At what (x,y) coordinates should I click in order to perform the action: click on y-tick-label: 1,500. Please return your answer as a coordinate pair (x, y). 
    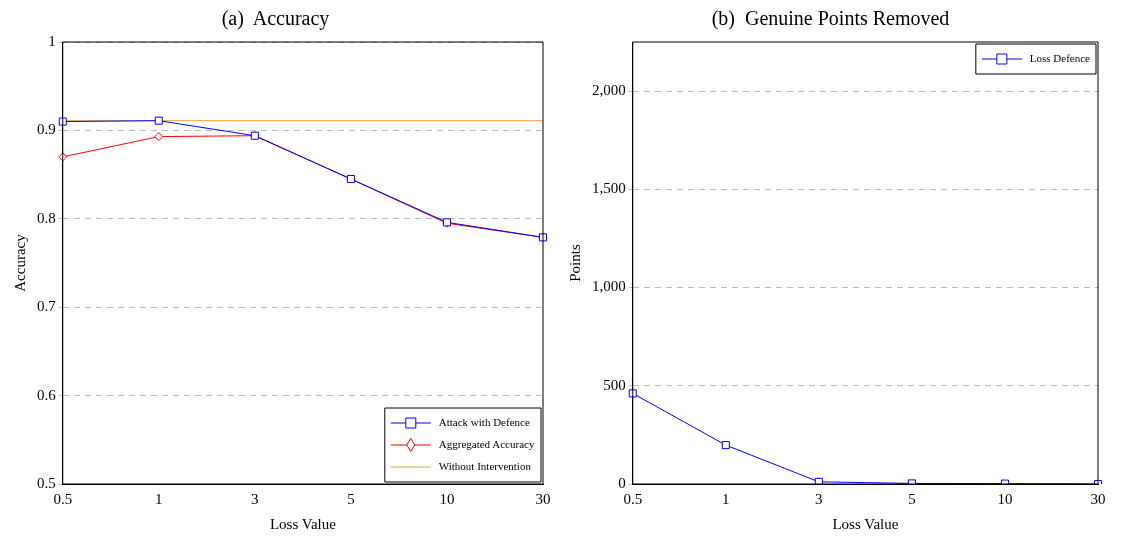
    Looking at the image, I should click on (609, 188).